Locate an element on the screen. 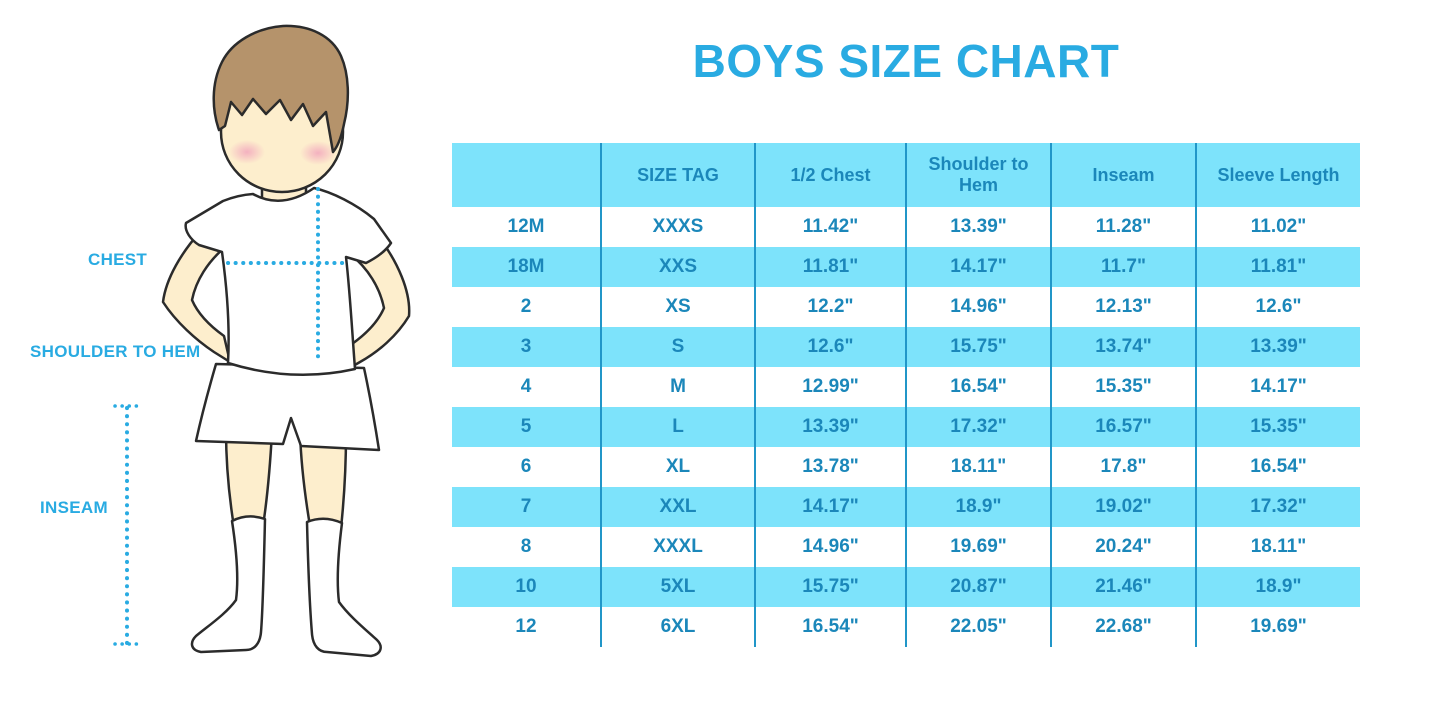 The height and width of the screenshot is (723, 1445). table-row: 6 XL 13.78" 18.11" 17.8" 16.54" is located at coordinates (906, 467).